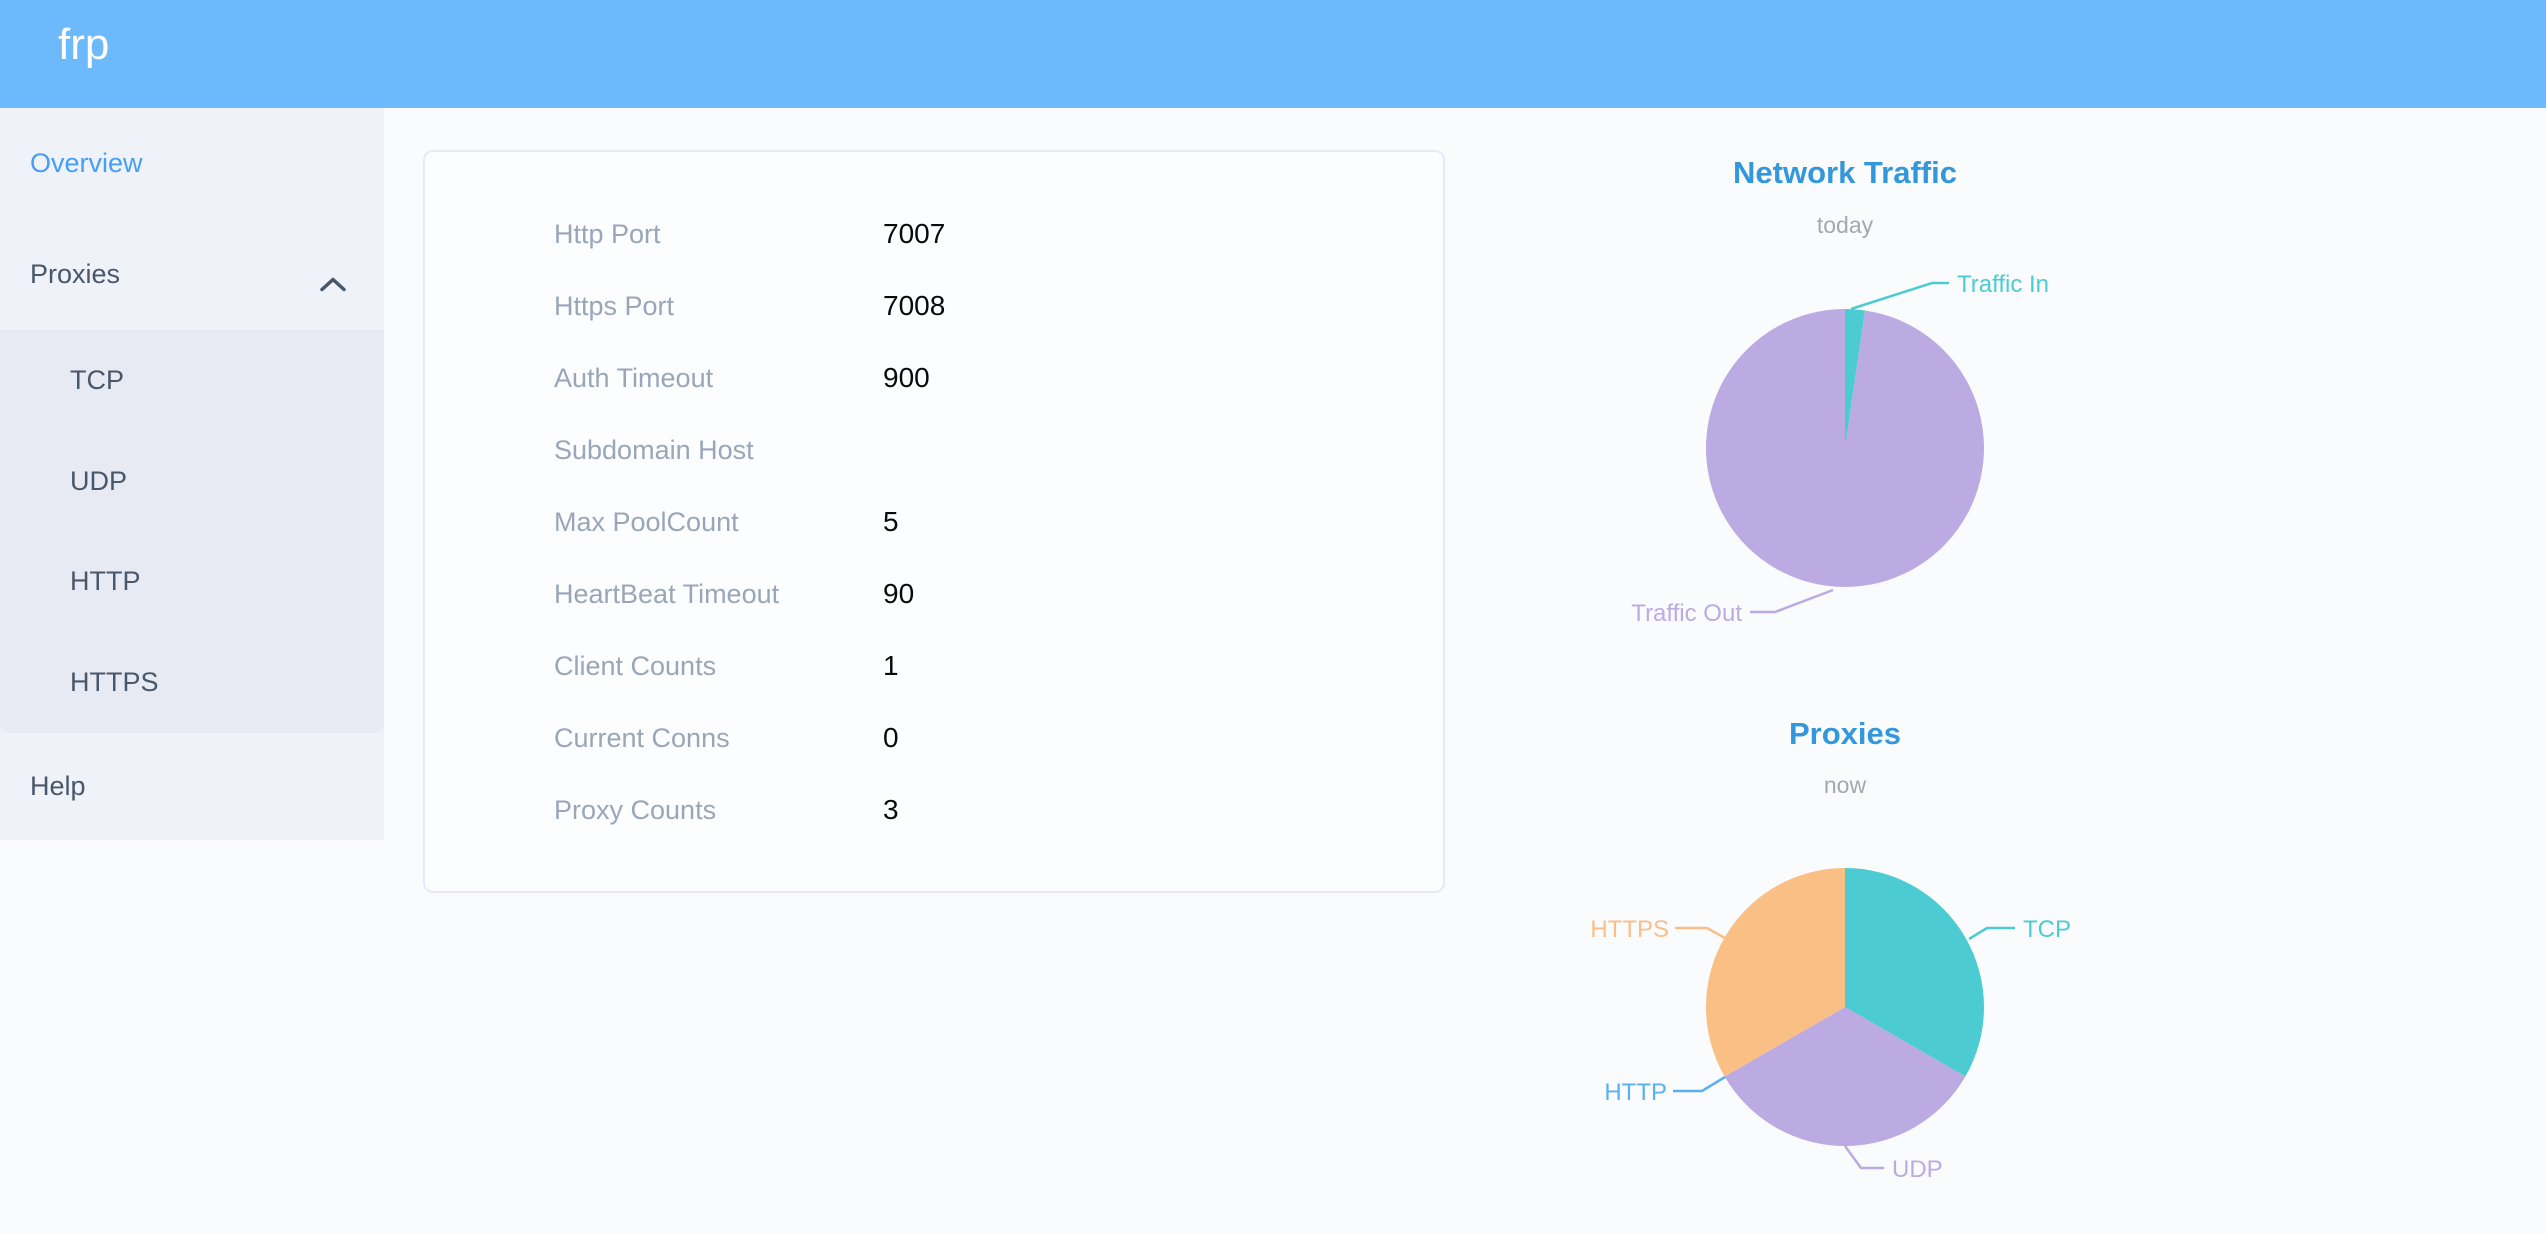 The image size is (2546, 1234). I want to click on network-traffic-chart: Traffic In Traffic Out, so click(1840, 449).